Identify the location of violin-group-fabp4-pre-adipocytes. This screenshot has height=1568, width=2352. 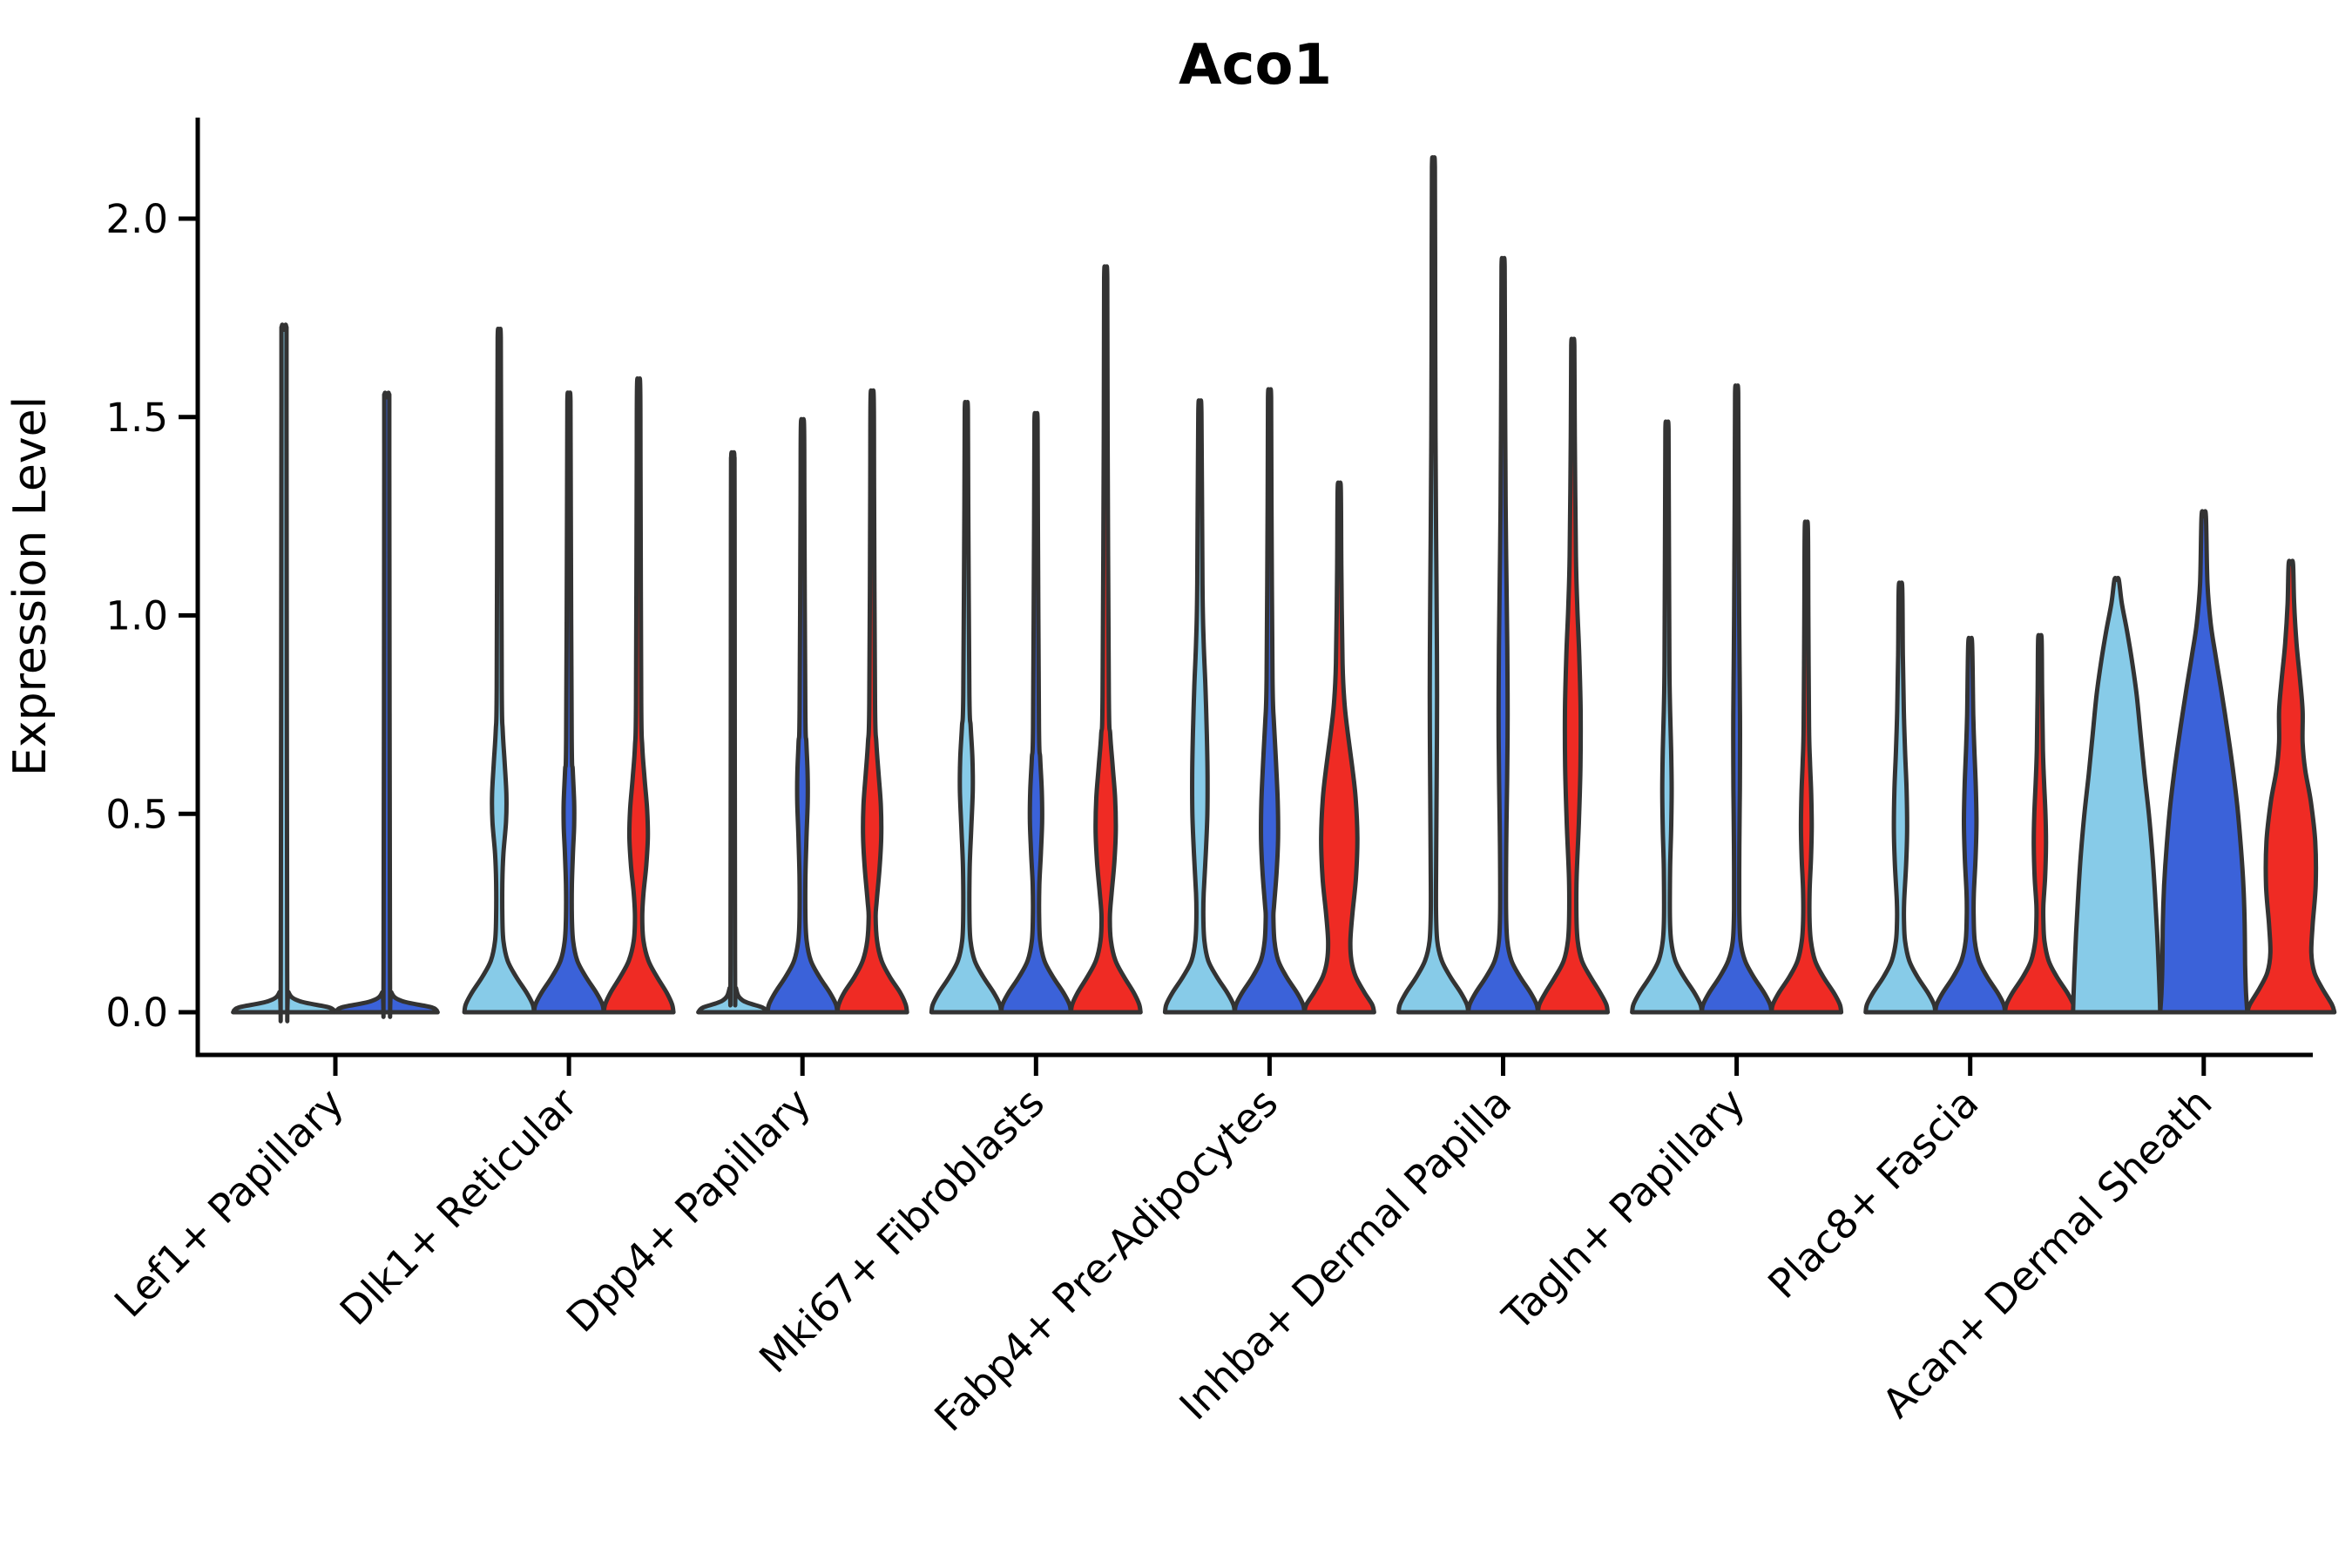
(1269, 701).